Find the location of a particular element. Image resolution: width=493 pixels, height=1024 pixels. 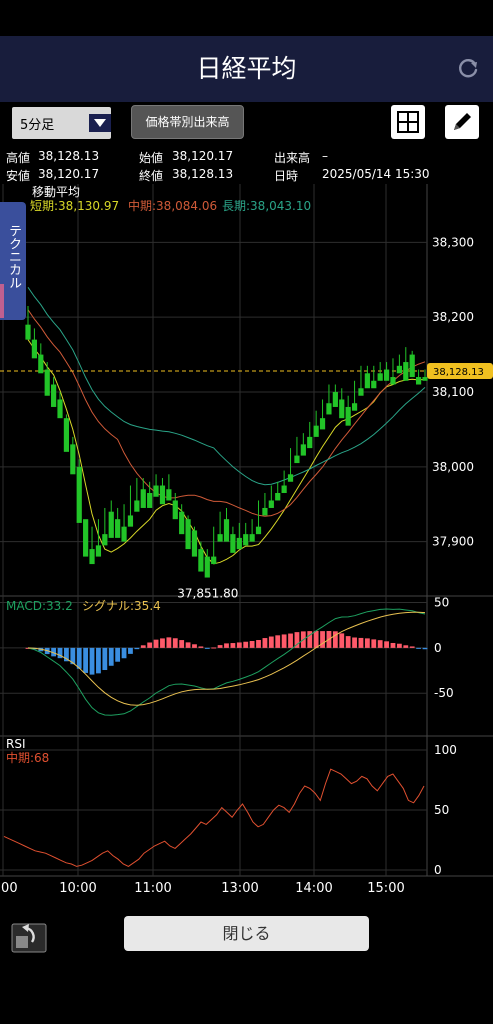

rsi-tick-label: 50 is located at coordinates (441, 810).